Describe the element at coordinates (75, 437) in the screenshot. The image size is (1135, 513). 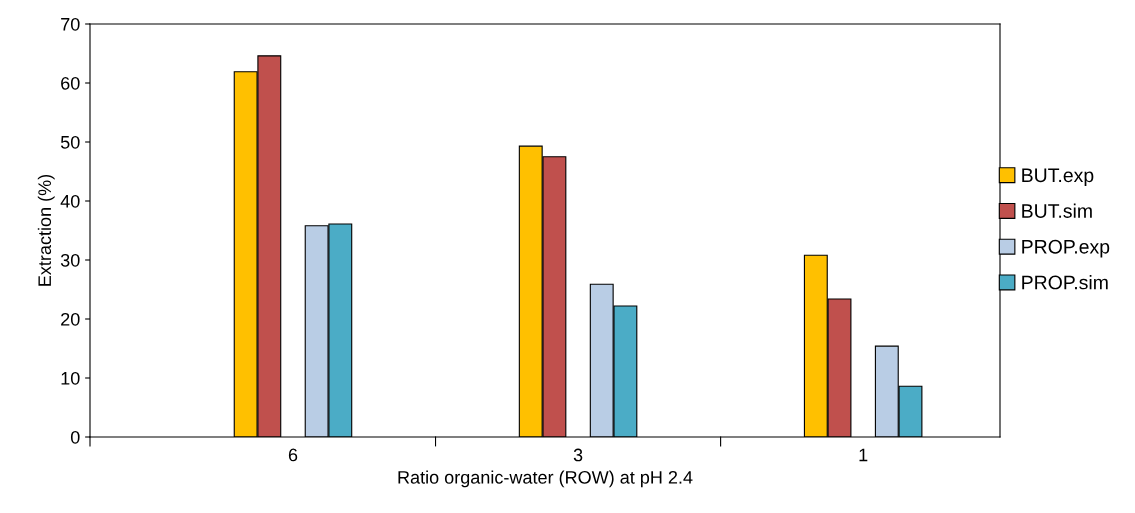
I see `y-tick-label: 0` at that location.